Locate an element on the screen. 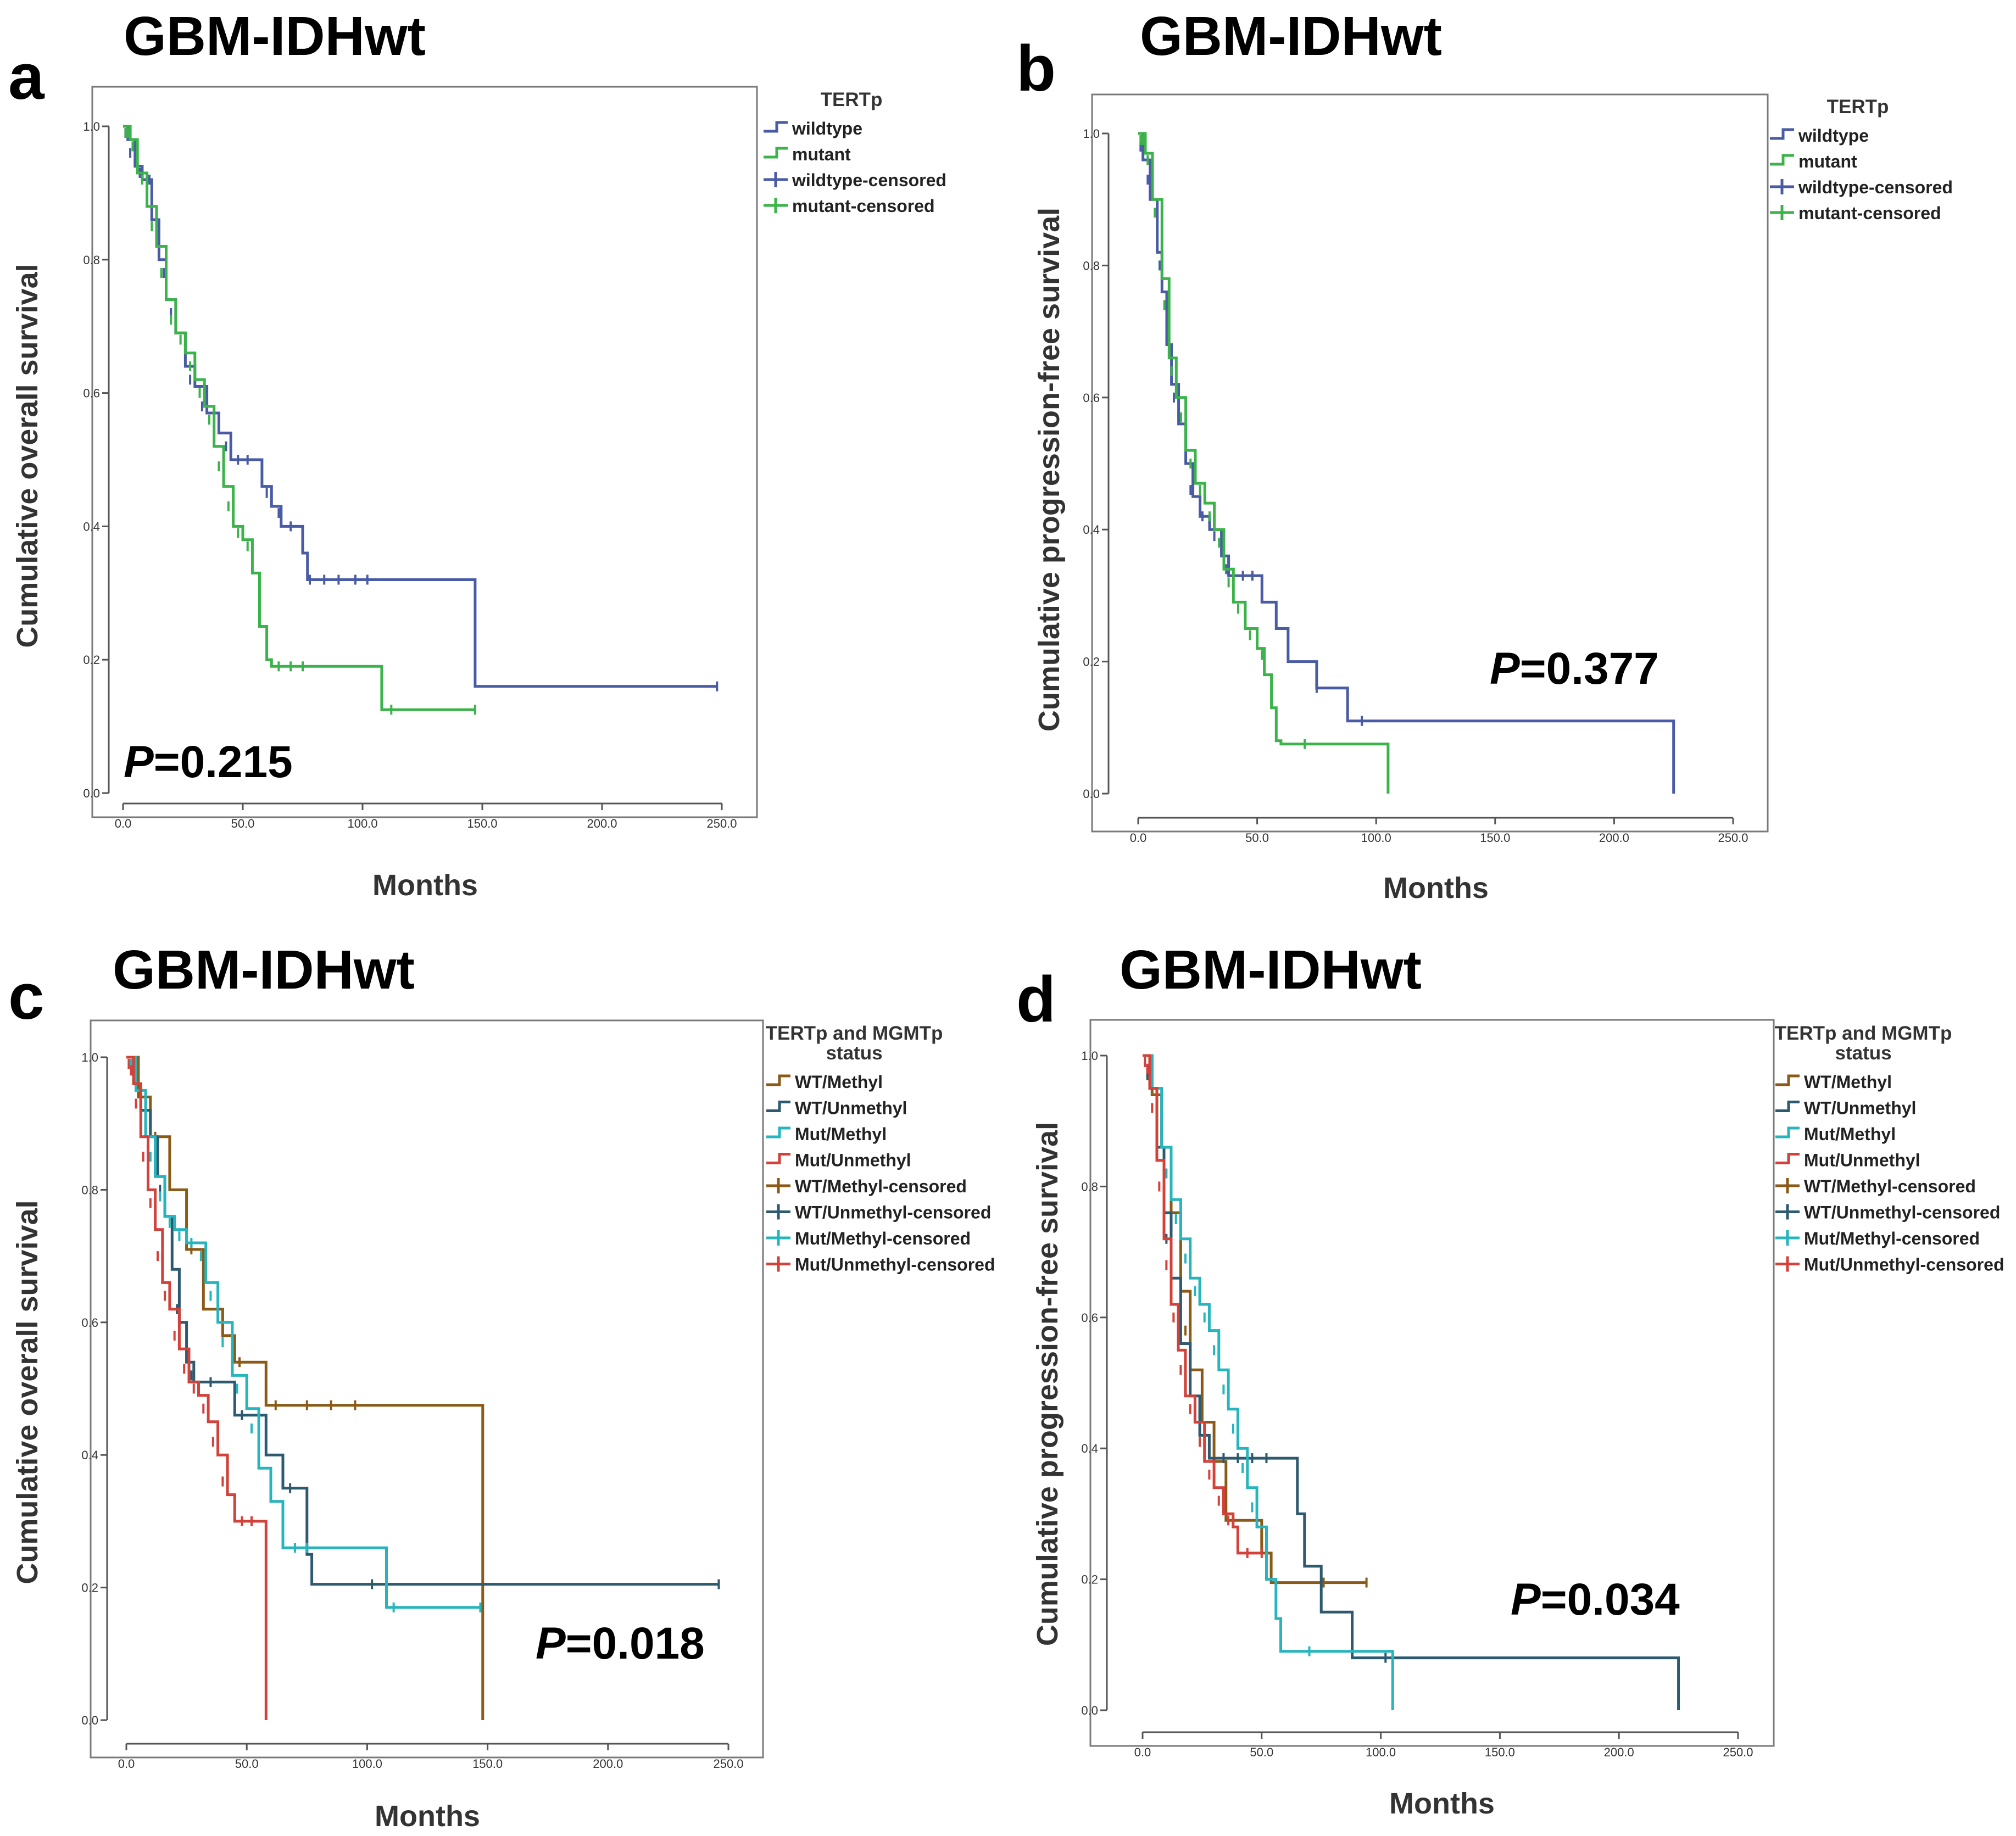  legend-title: TERTp and MGMTp is located at coordinates (854, 1033).